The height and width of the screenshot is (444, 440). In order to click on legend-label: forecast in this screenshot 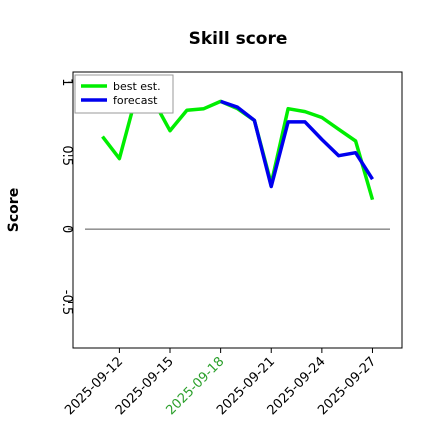, I will do `click(135, 100)`.